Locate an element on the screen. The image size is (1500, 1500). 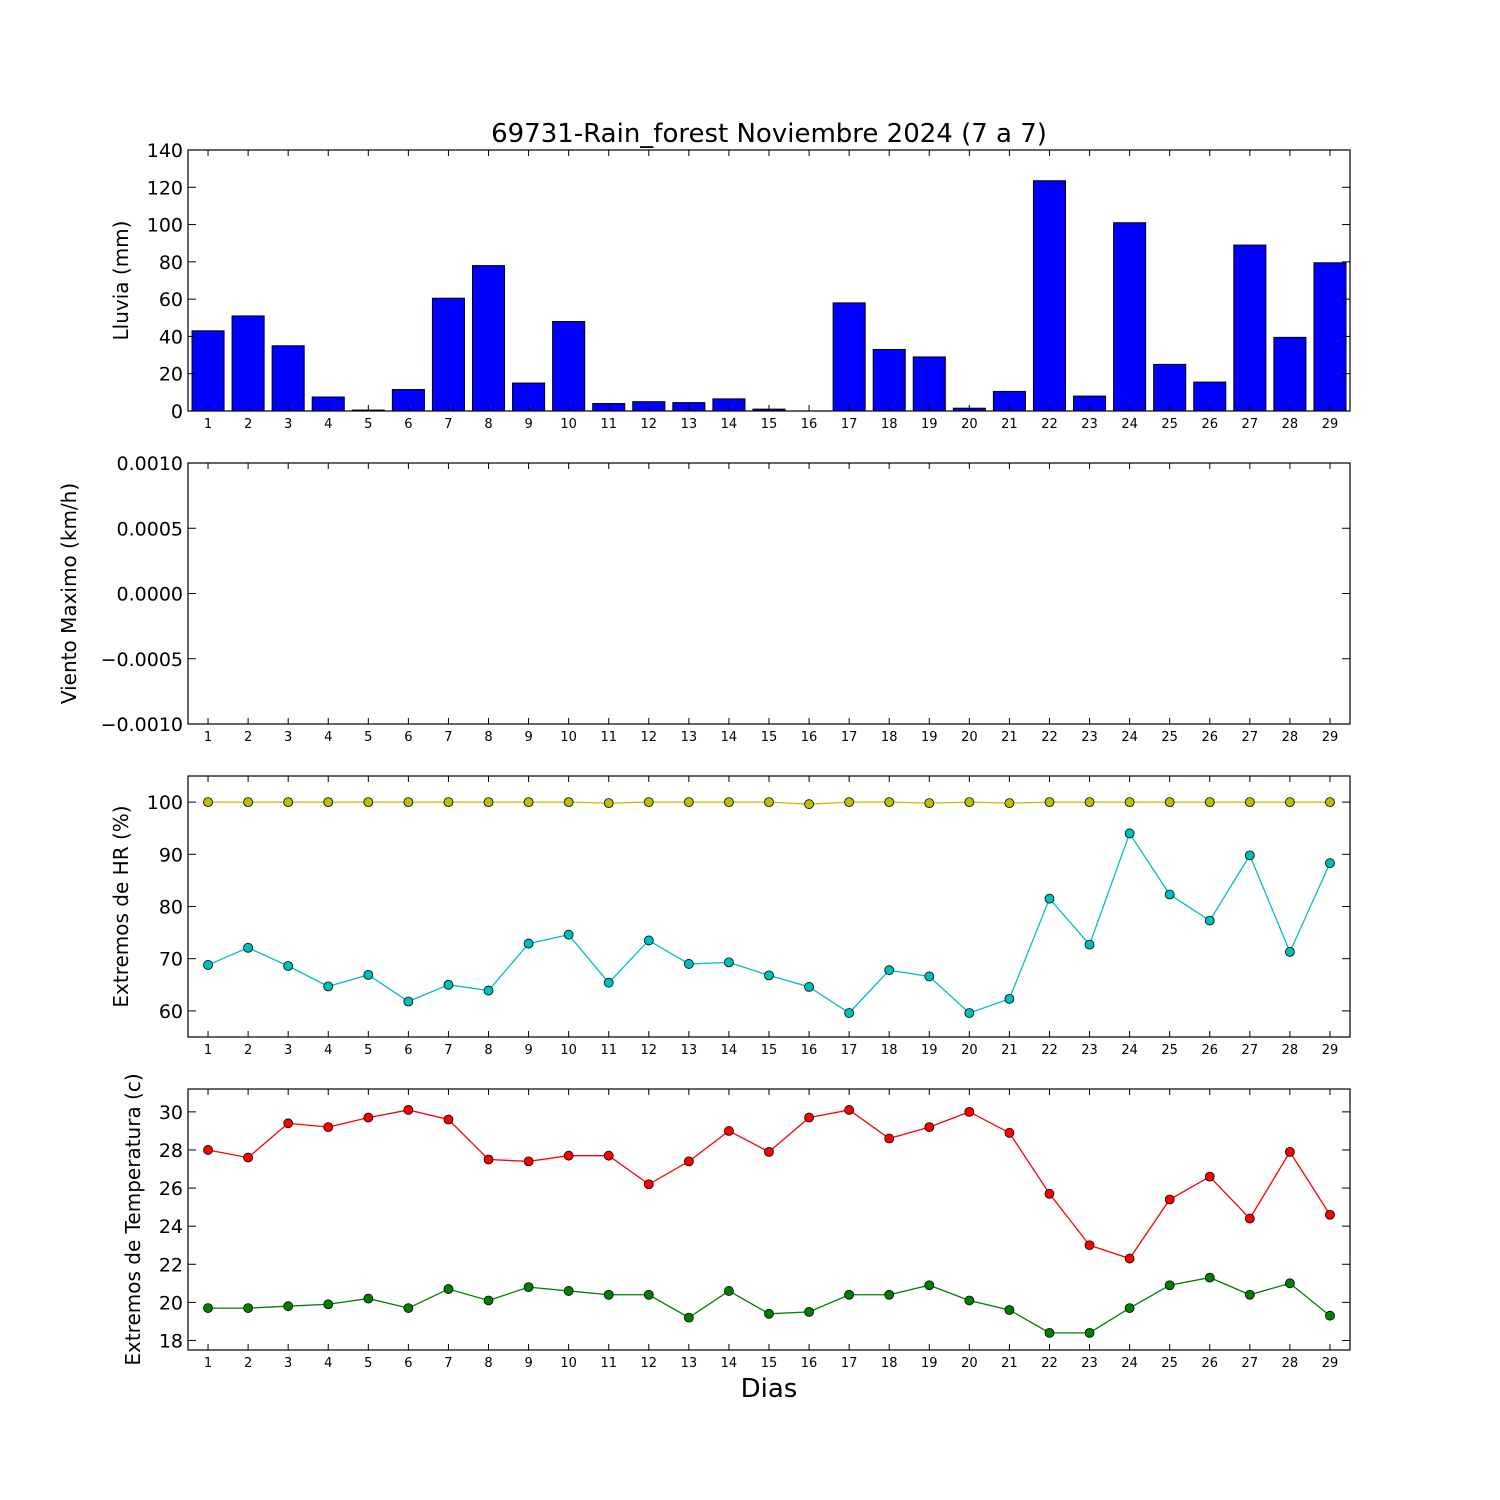
y-tick-label: 18 is located at coordinates (171, 1341).